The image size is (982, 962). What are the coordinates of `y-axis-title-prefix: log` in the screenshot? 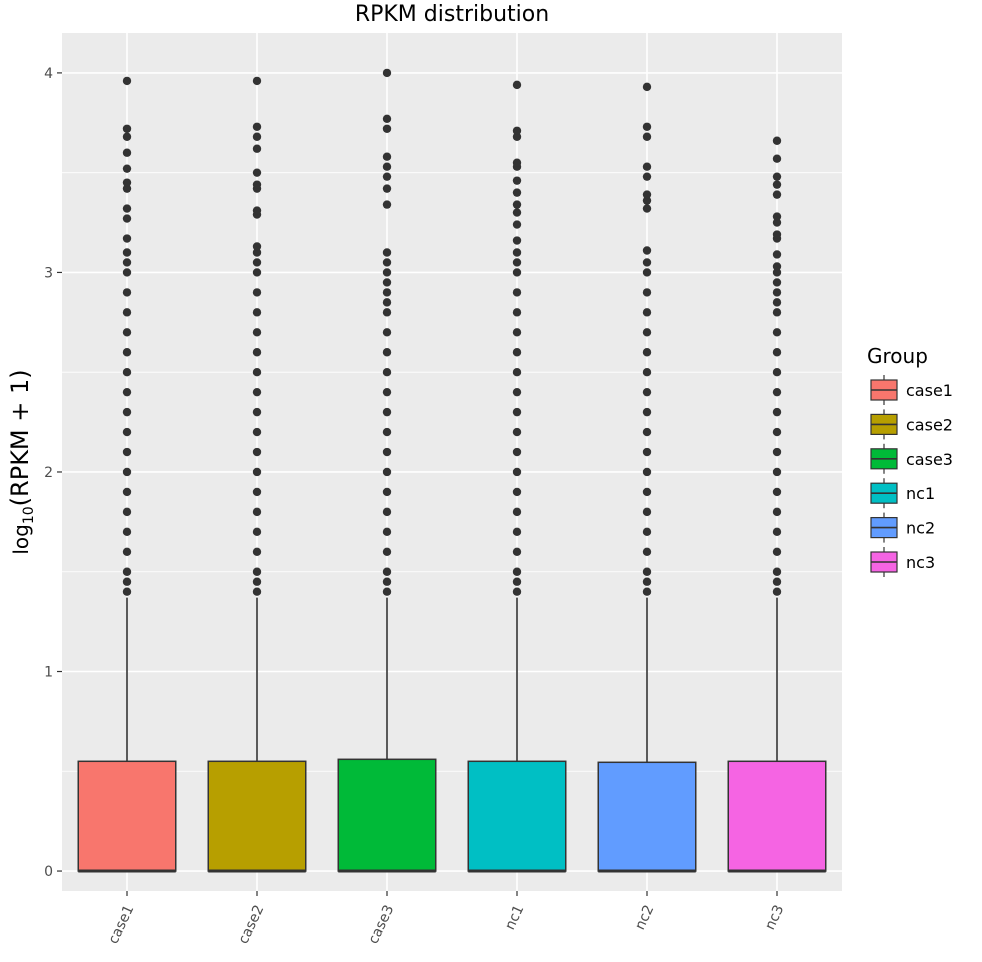 It's located at (21, 539).